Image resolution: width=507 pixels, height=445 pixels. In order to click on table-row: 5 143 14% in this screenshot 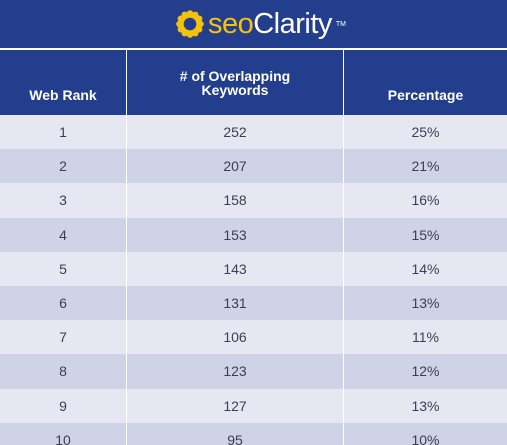, I will do `click(253, 268)`.